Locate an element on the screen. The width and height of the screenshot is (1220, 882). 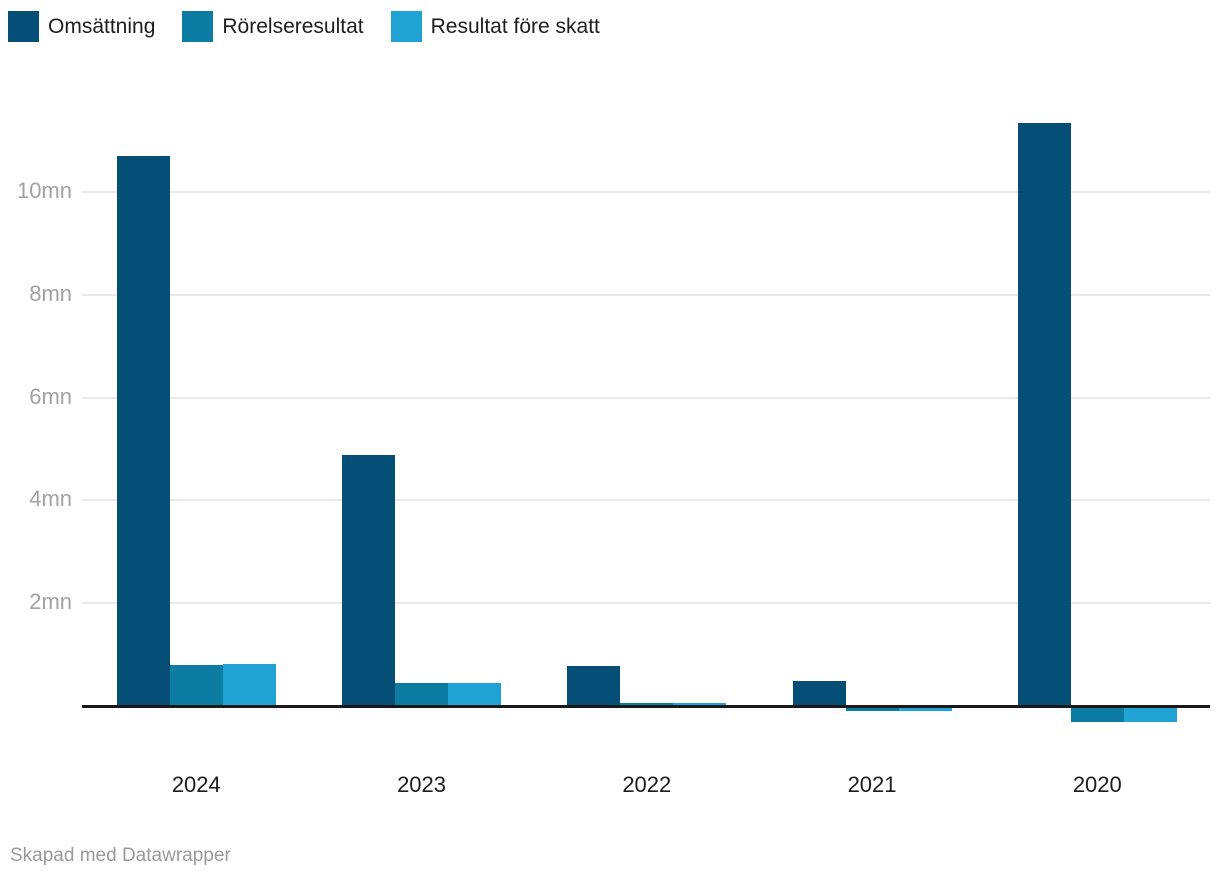
zero-baseline is located at coordinates (646, 706).